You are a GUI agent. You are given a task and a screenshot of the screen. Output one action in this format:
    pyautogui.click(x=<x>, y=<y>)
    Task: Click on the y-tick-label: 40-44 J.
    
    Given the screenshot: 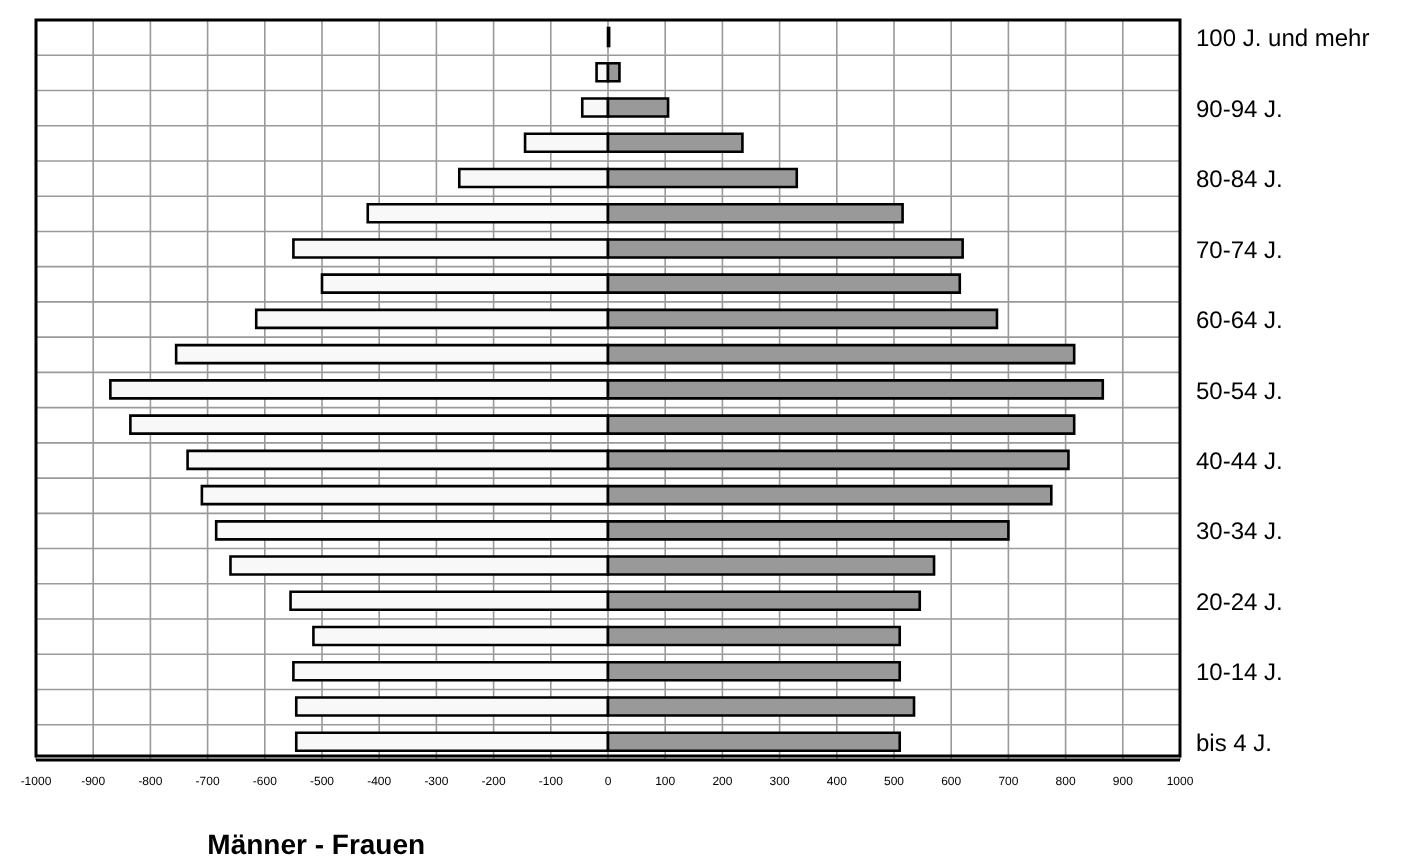 What is the action you would take?
    pyautogui.click(x=1239, y=461)
    